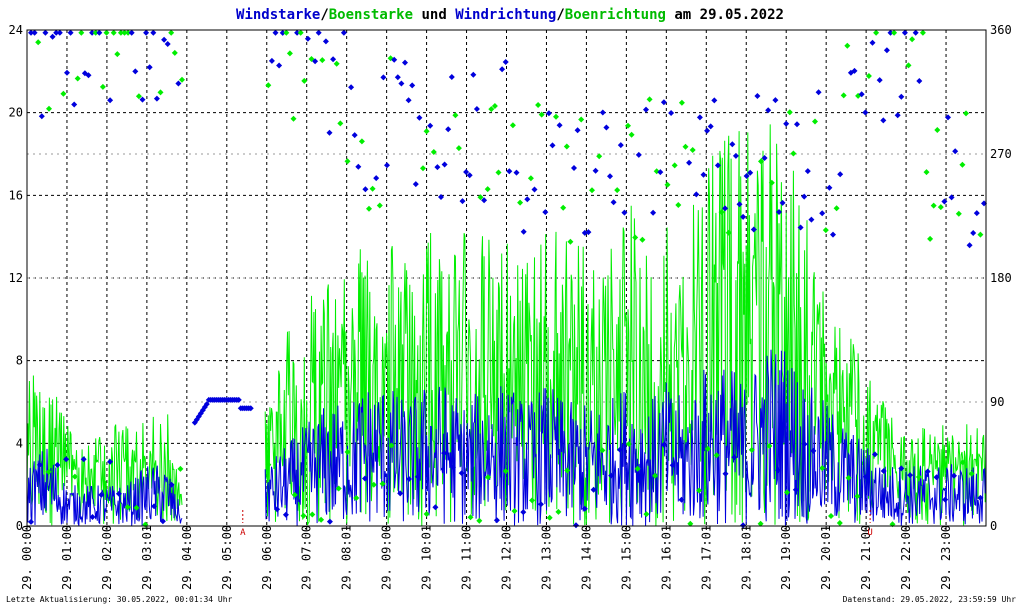 This screenshot has width=1020, height=610. Describe the element at coordinates (946, 557) in the screenshot. I see `x-tick-label: 29. 23:00` at that location.